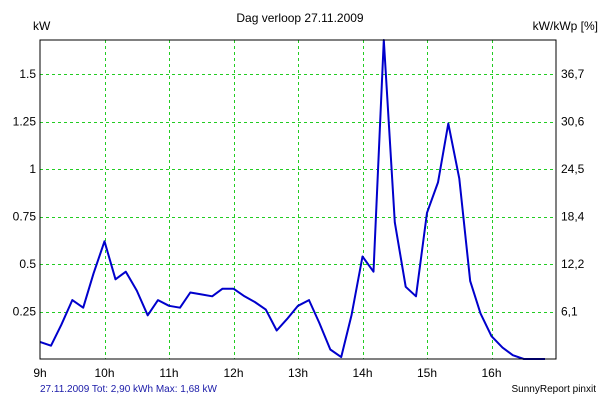 This screenshot has height=400, width=600. What do you see at coordinates (233, 373) in the screenshot?
I see `x-tick-label: 12h` at bounding box center [233, 373].